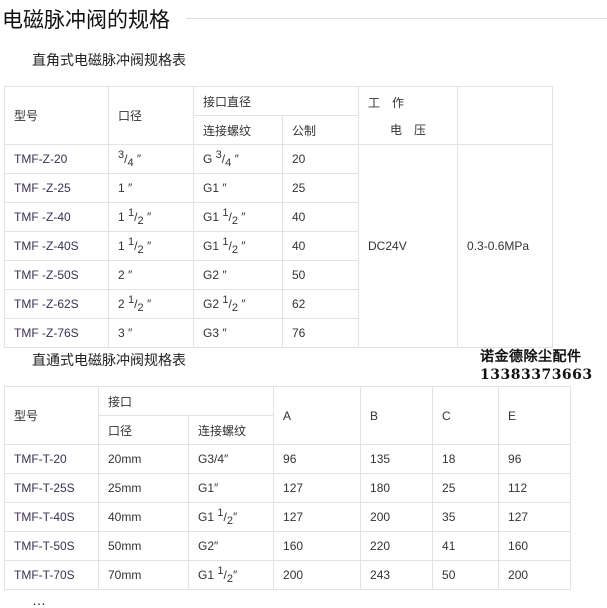  Describe the element at coordinates (51, 546) in the screenshot. I see `model-cell: TMF-T-50S` at that location.